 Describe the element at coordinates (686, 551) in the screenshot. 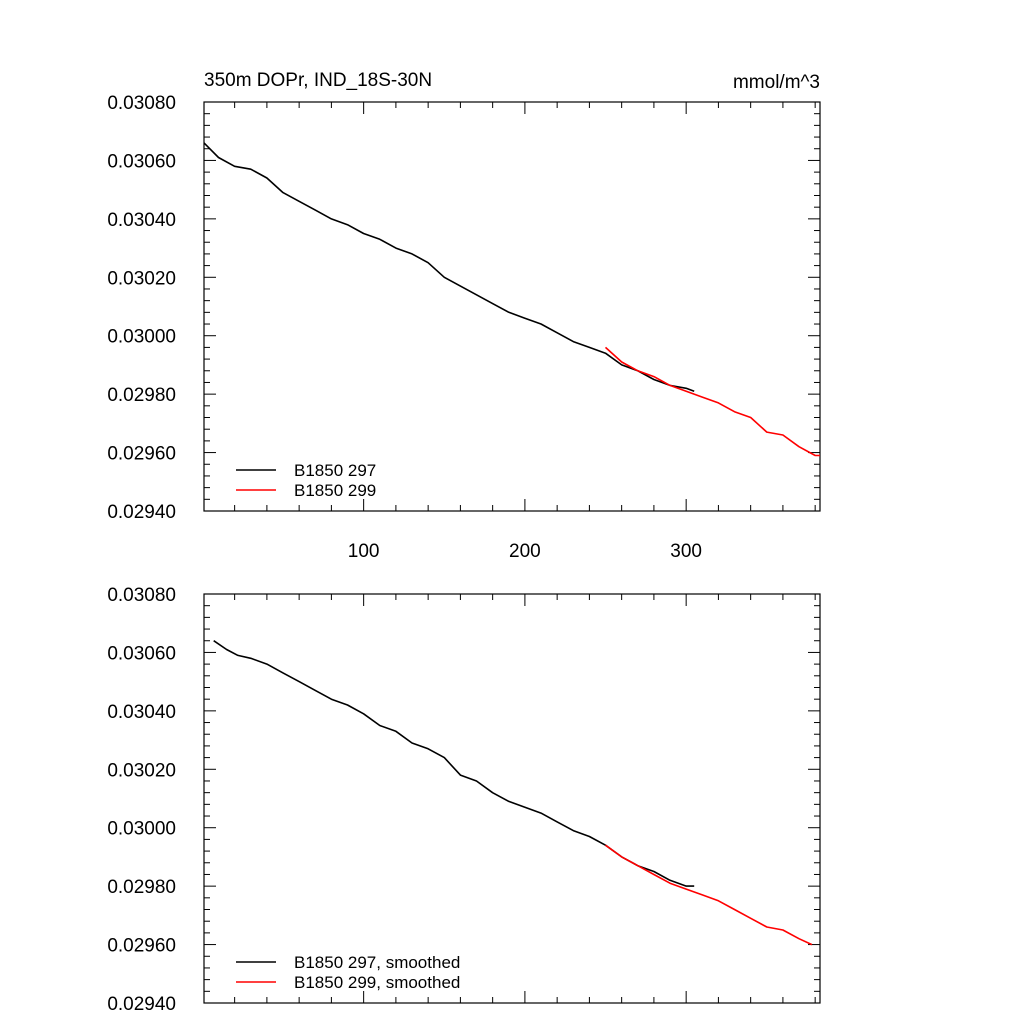

I see `x-tick-label: 300` at that location.